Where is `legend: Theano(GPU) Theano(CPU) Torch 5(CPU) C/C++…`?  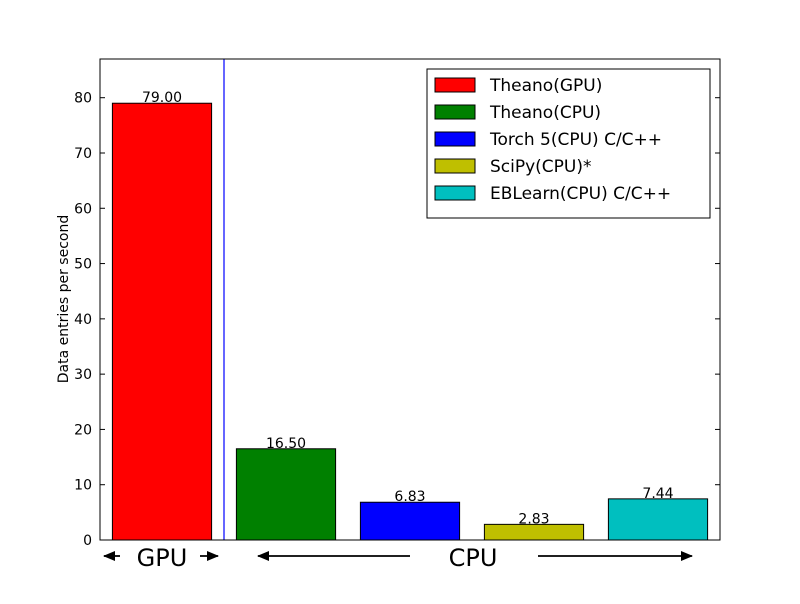
legend: Theano(GPU) Theano(CPU) Torch 5(CPU) C/C++… is located at coordinates (568, 143).